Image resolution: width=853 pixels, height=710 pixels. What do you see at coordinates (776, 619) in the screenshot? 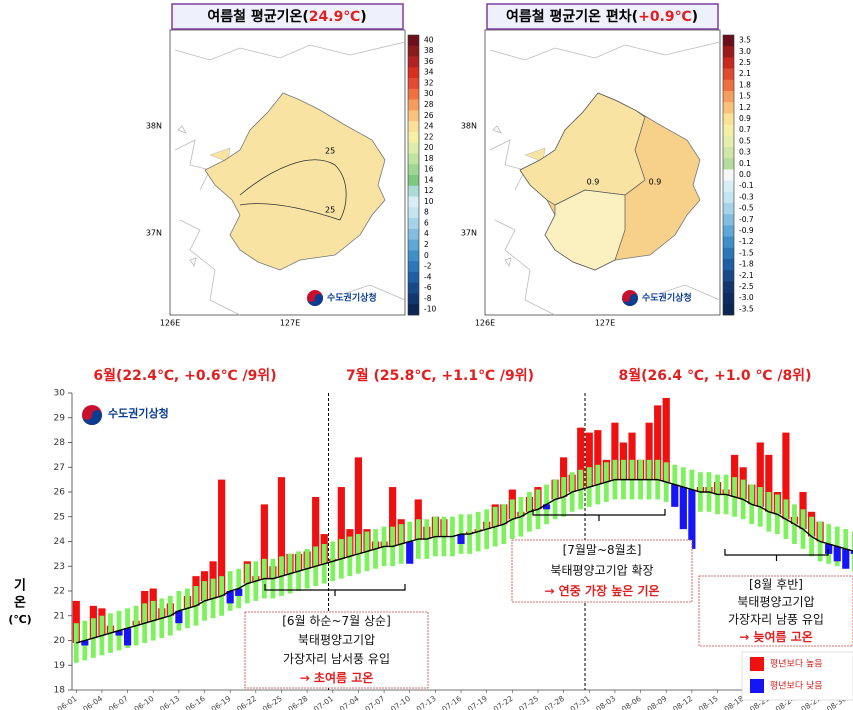
I see `annotation-line: 가장자리 남풍 유입` at bounding box center [776, 619].